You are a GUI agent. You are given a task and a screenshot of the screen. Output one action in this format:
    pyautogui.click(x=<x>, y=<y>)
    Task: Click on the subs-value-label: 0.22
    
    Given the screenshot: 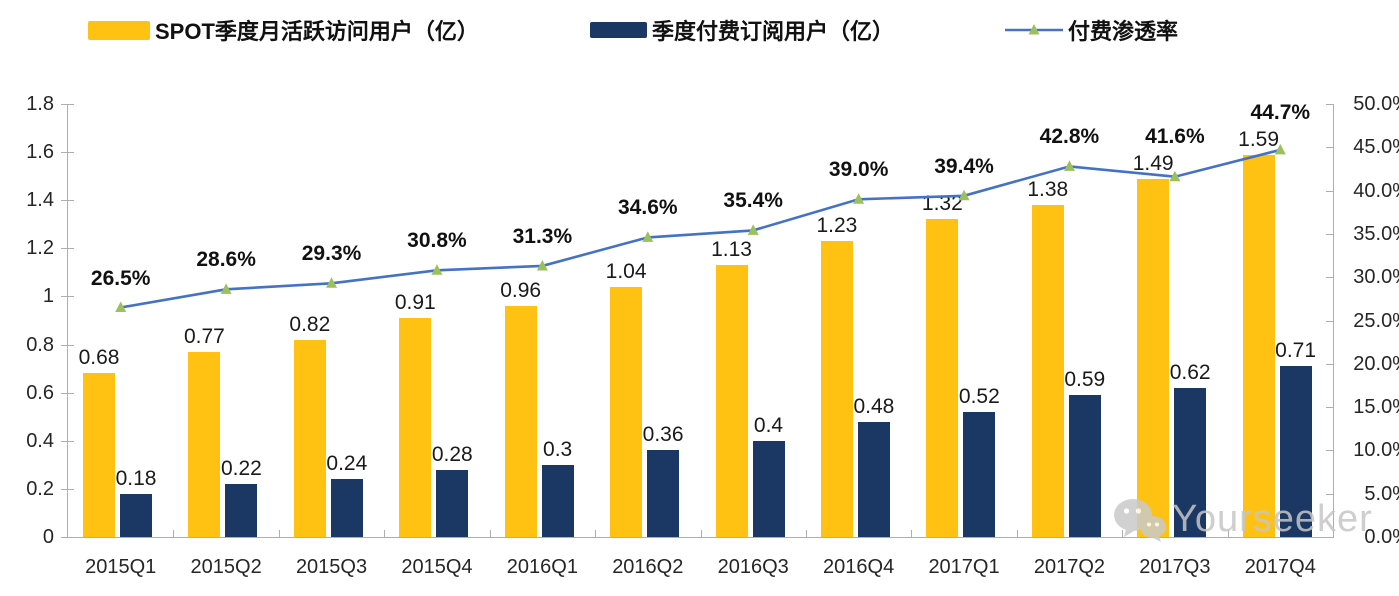 What is the action you would take?
    pyautogui.click(x=241, y=469)
    